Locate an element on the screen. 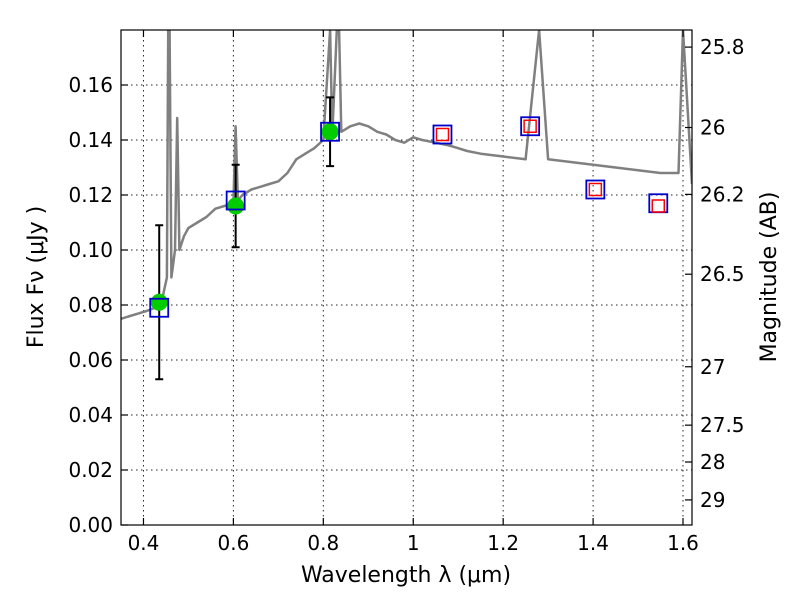 The height and width of the screenshot is (600, 800). y2-tick-label: 27 is located at coordinates (712, 367).